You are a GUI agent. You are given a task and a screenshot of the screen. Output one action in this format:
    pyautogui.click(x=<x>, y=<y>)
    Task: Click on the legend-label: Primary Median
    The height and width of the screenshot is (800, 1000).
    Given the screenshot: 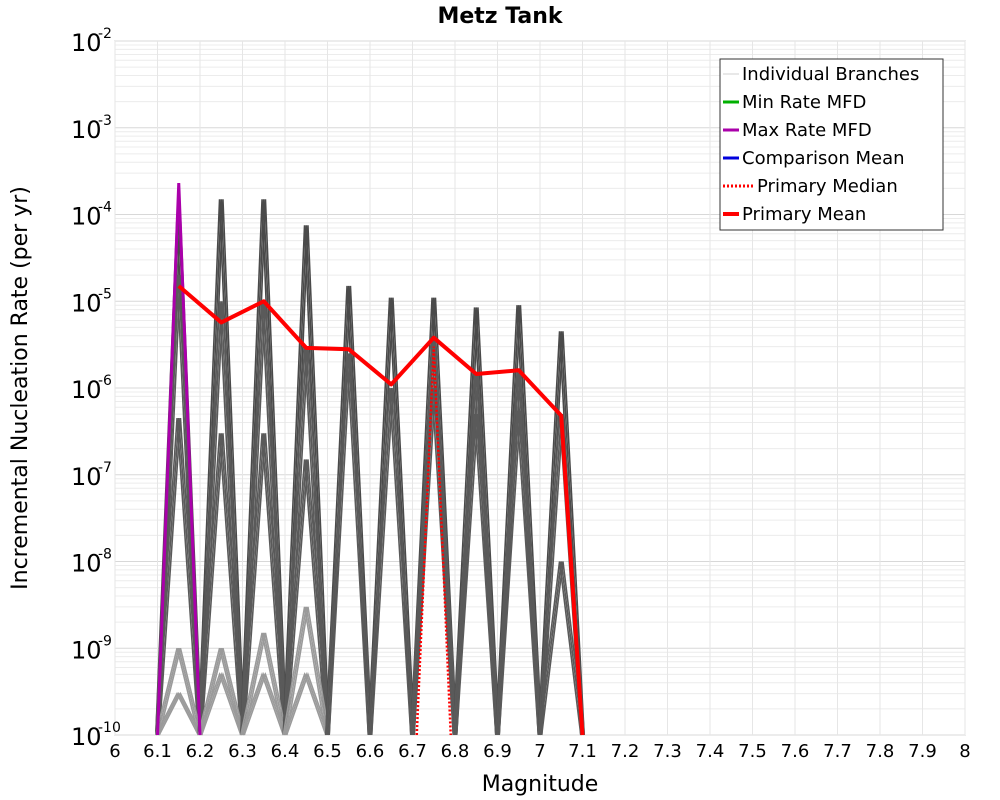 What is the action you would take?
    pyautogui.click(x=827, y=186)
    